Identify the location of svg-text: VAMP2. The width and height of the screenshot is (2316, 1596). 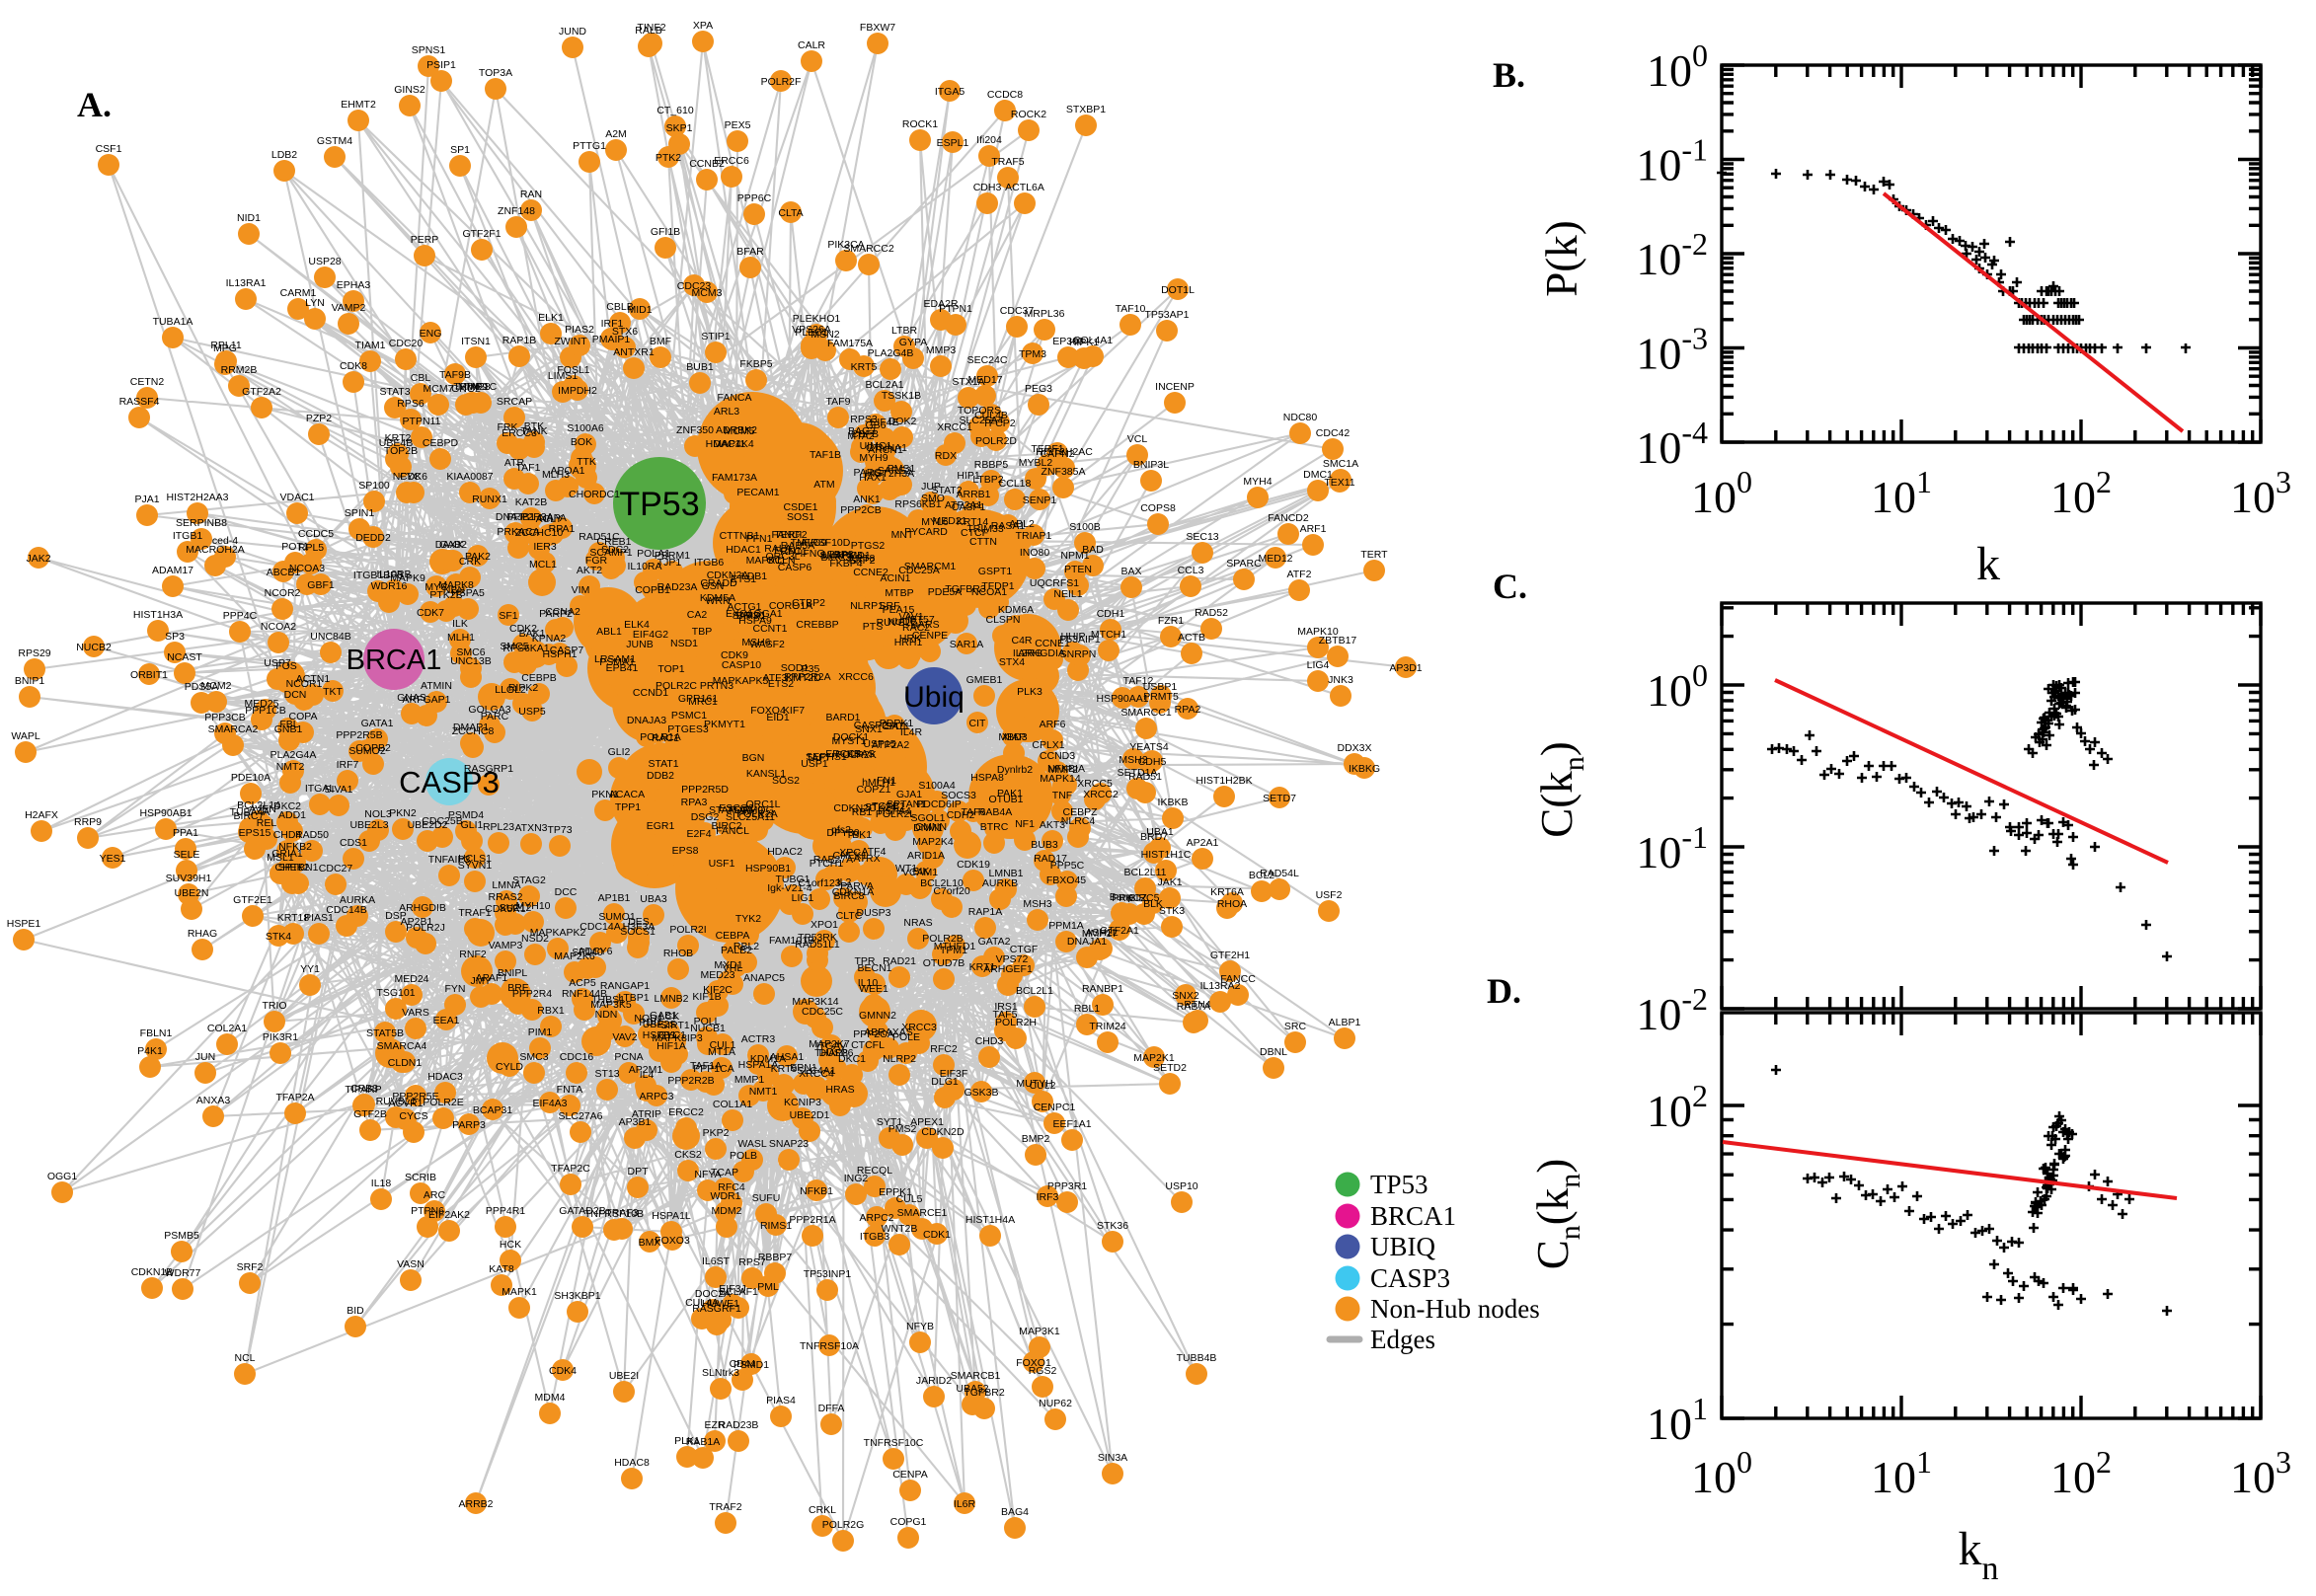
(349, 308).